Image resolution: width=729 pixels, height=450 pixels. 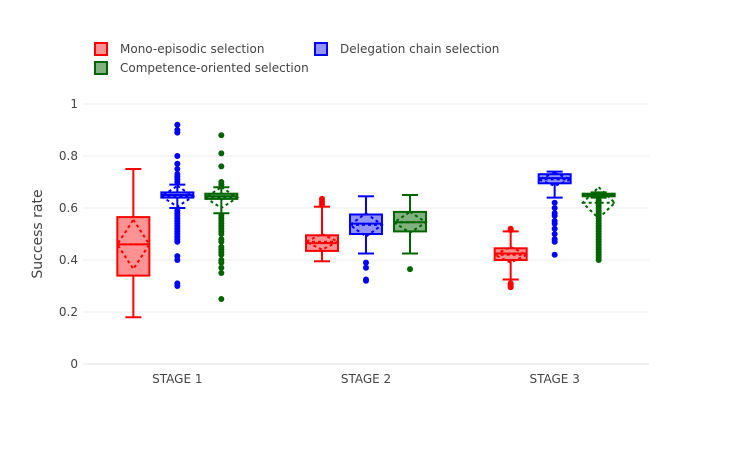 I want to click on legend-label: Delegation chain selection, so click(x=419, y=49).